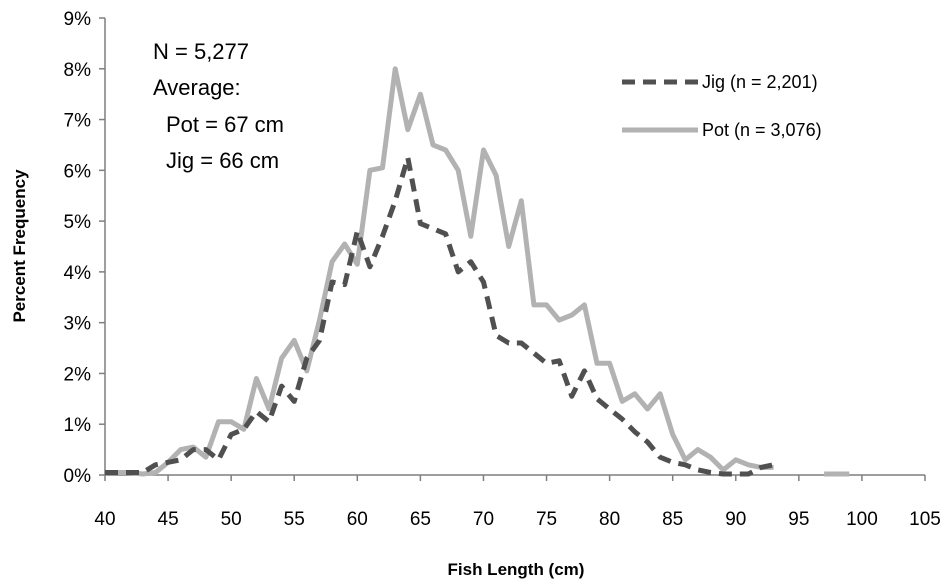  Describe the element at coordinates (294, 519) in the screenshot. I see `x-tick-label: 55` at that location.